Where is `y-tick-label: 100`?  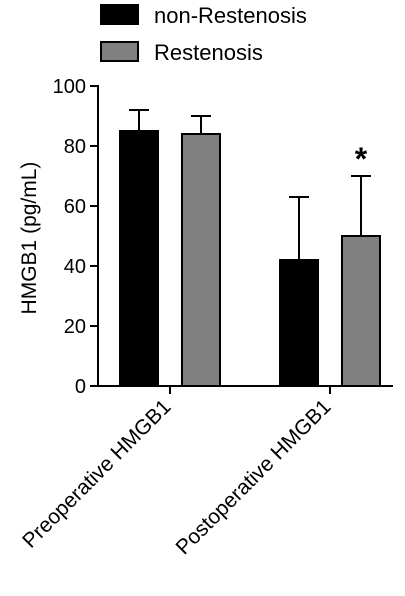 y-tick-label: 100 is located at coordinates (69, 87).